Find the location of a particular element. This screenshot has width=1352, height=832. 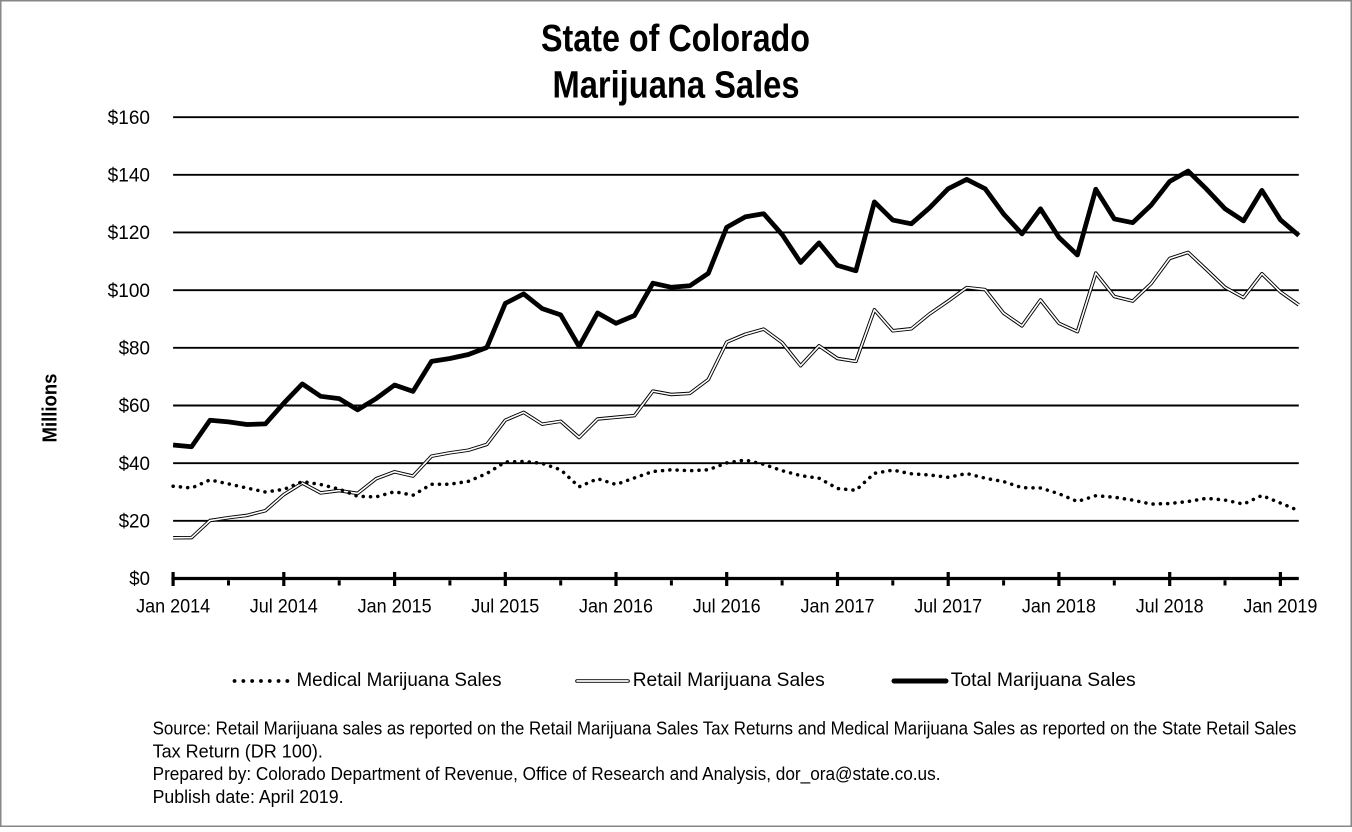

svg-text: Jul 2017 is located at coordinates (948, 606).